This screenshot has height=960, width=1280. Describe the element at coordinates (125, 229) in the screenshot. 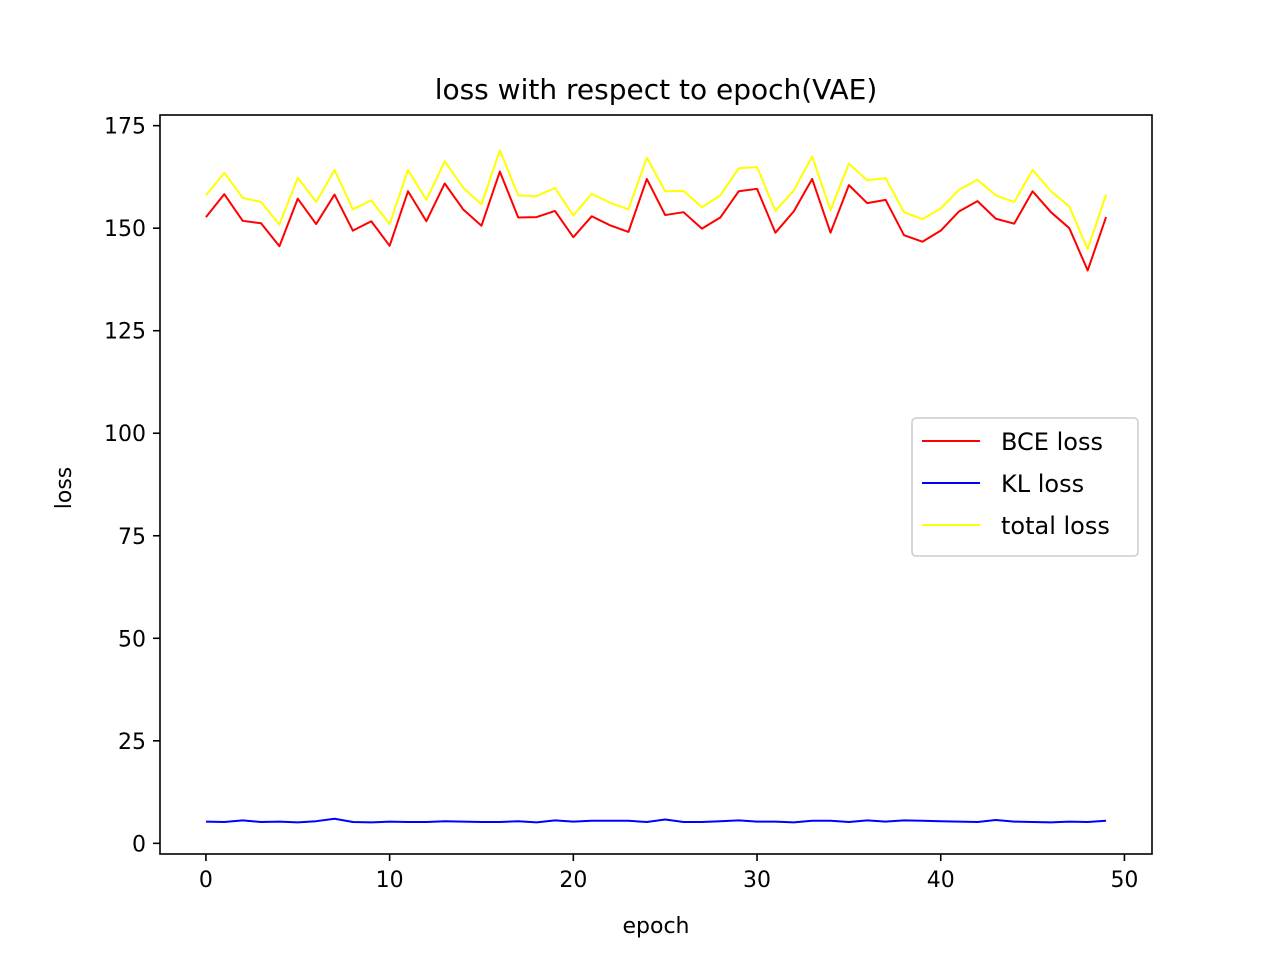

I see `y-tick-label-6: 150` at that location.